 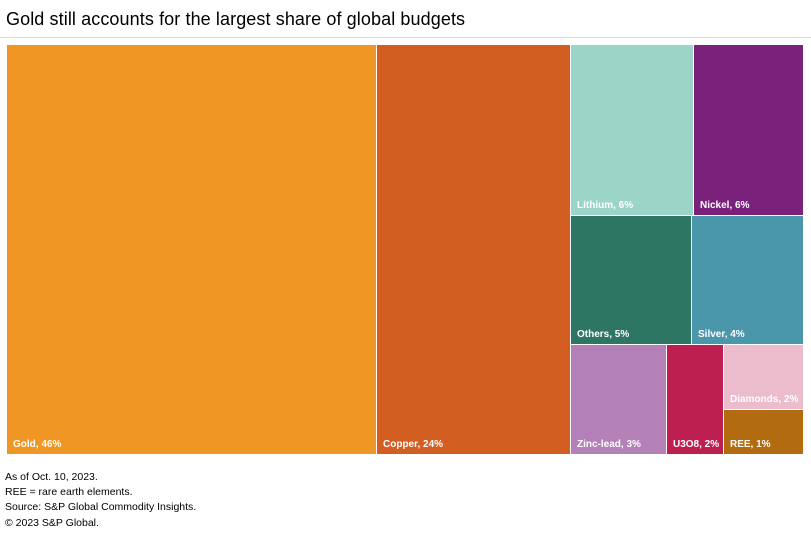 I want to click on tile-label-diamonds: Diamonds, 2%, so click(x=764, y=399).